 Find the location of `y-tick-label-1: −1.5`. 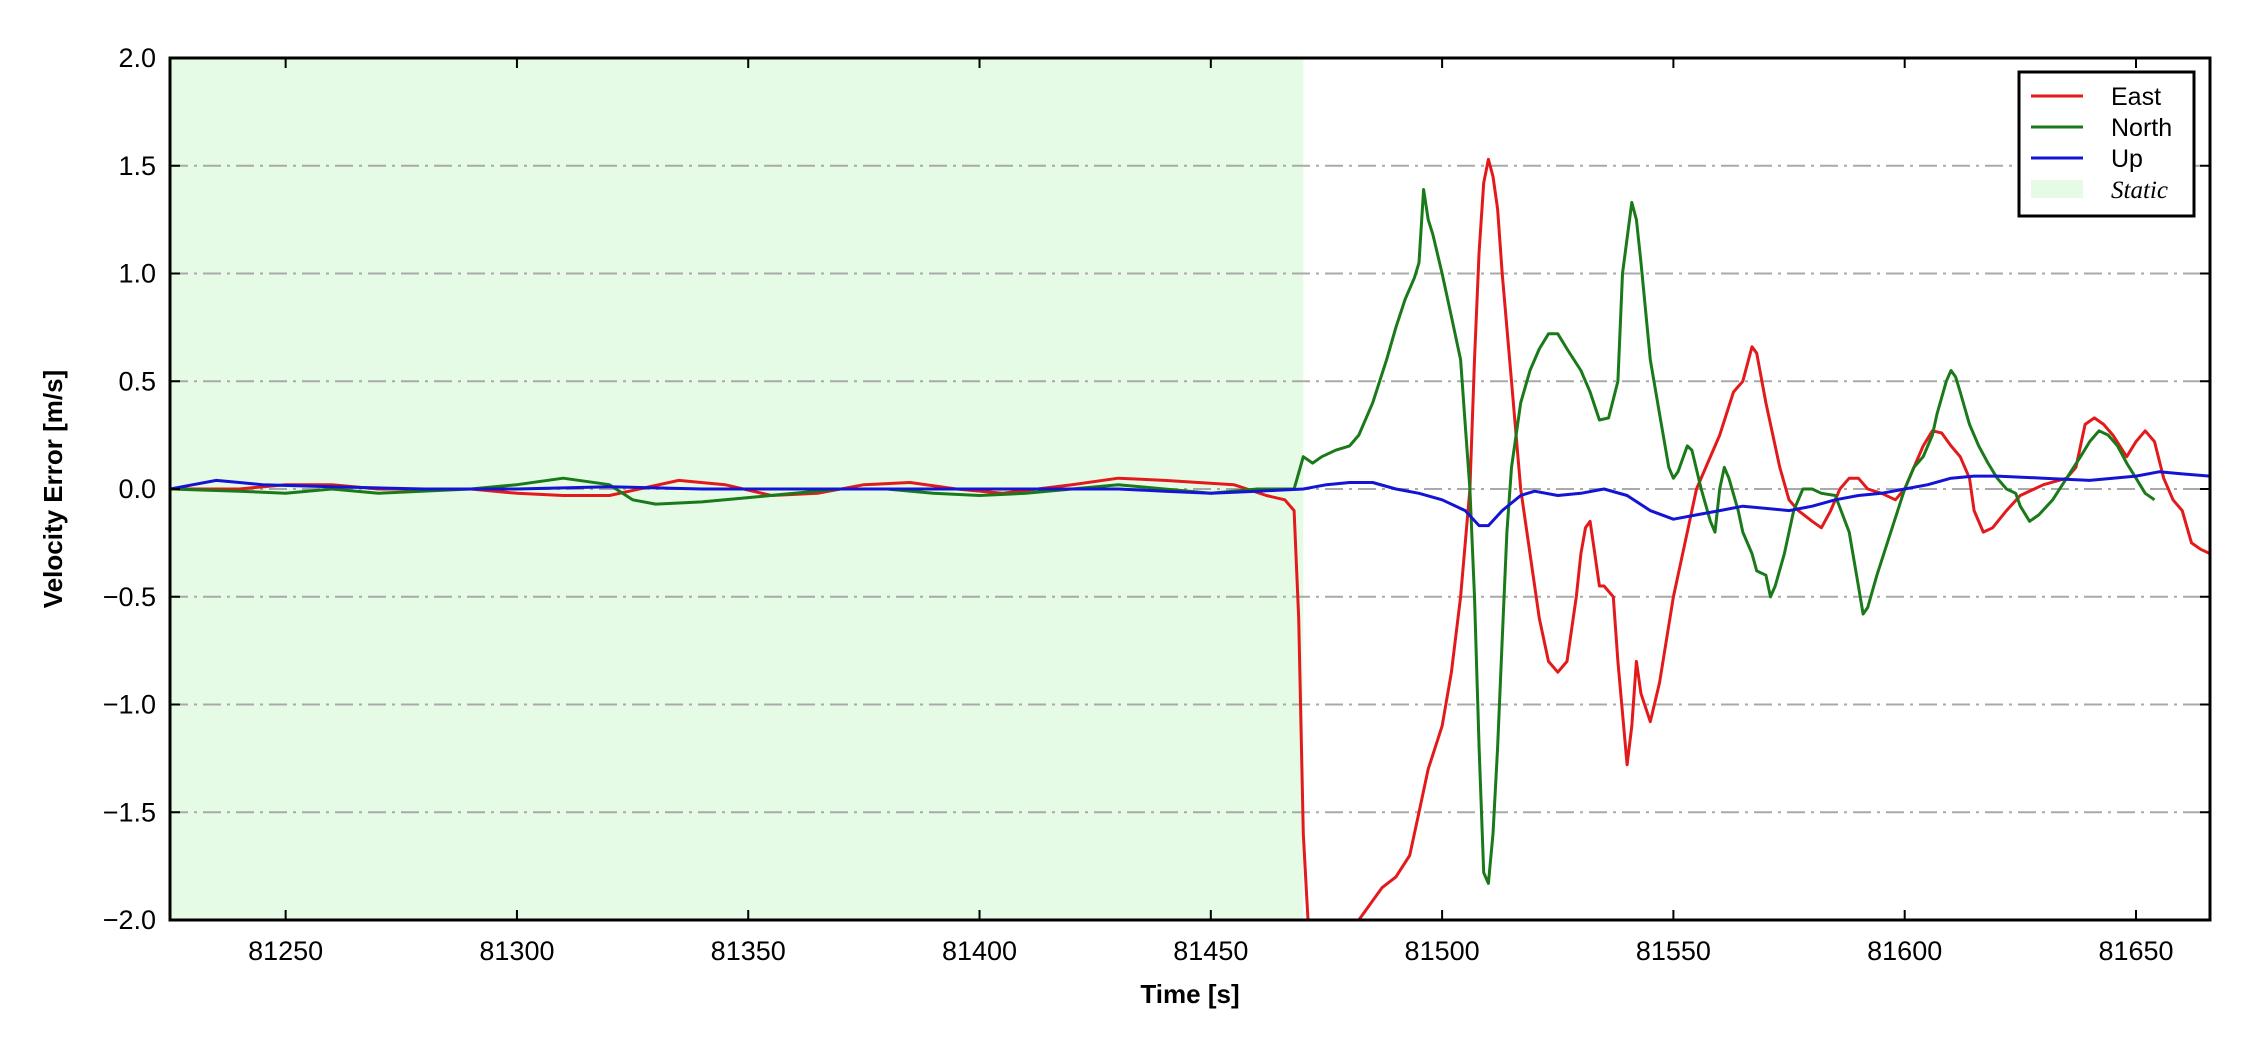

y-tick-label-1: −1.5 is located at coordinates (129, 812).